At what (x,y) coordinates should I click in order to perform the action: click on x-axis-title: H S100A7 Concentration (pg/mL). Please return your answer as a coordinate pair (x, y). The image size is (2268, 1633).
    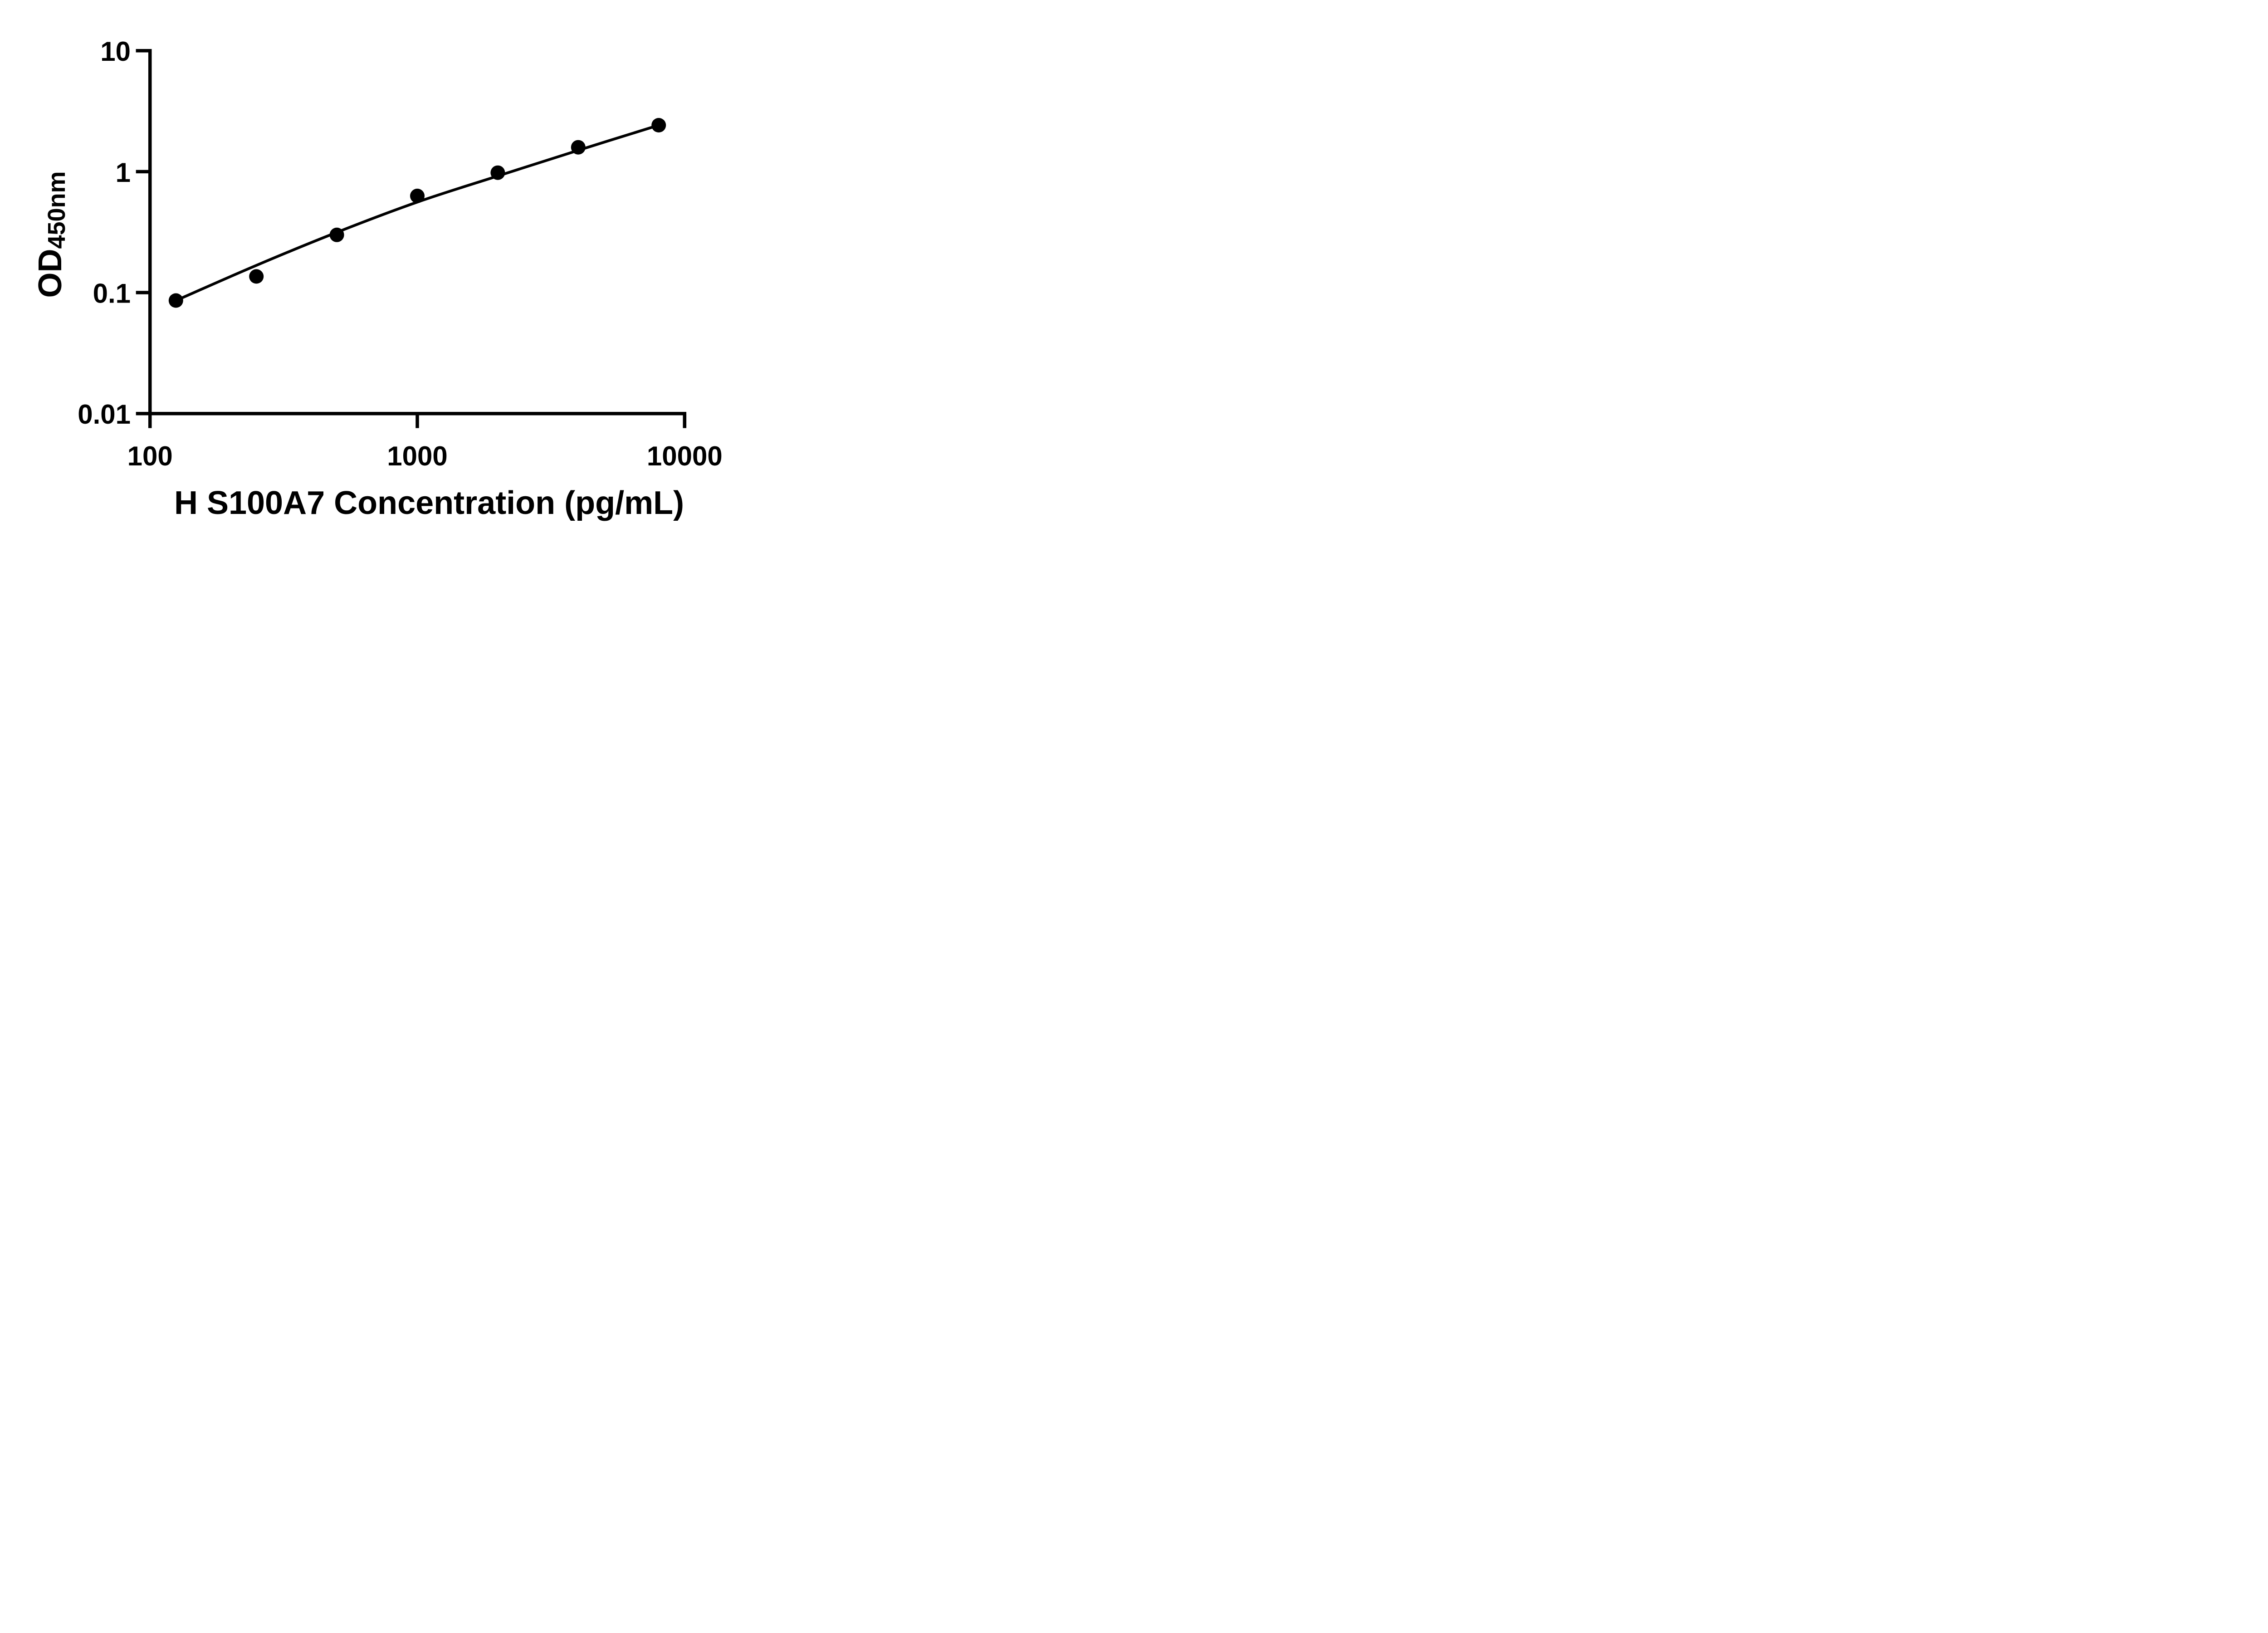
    Looking at the image, I should click on (429, 503).